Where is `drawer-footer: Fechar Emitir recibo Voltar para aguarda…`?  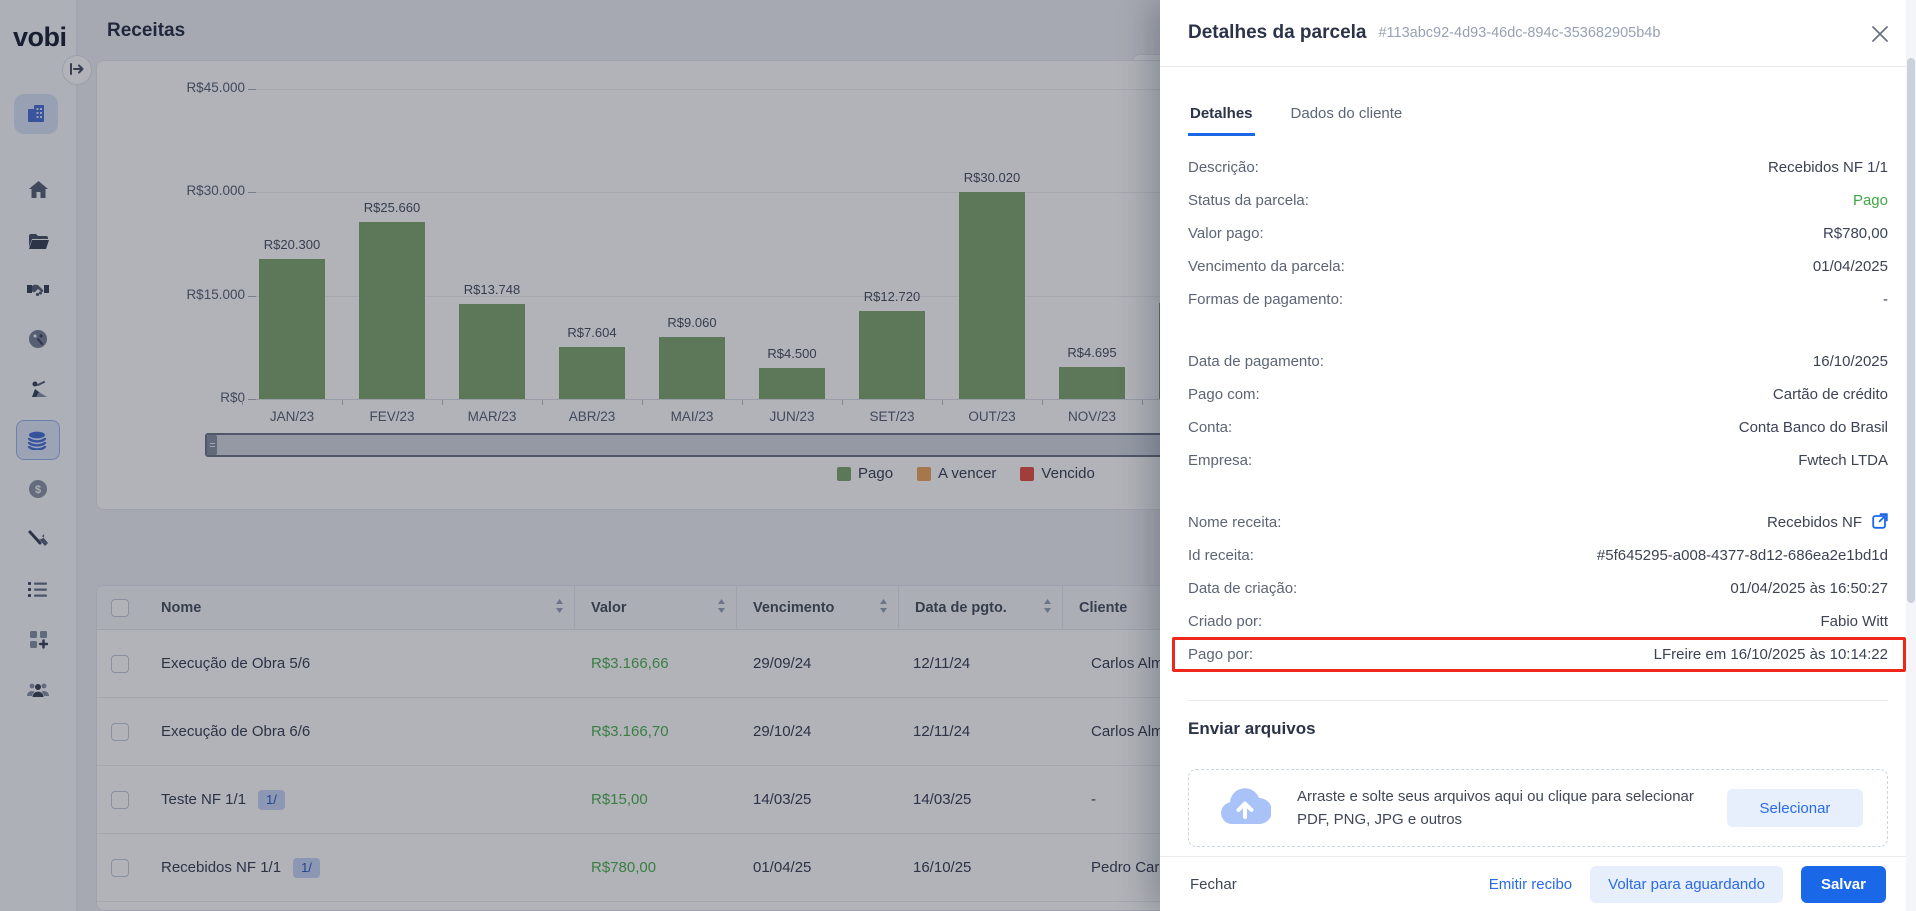 drawer-footer: Fechar Emitir recibo Voltar para aguarda… is located at coordinates (1538, 883).